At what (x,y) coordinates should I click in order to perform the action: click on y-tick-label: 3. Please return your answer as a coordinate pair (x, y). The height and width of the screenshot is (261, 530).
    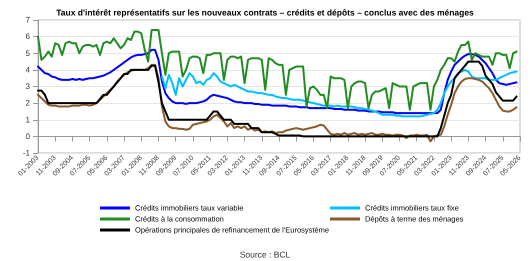
    Looking at the image, I should click on (28, 86).